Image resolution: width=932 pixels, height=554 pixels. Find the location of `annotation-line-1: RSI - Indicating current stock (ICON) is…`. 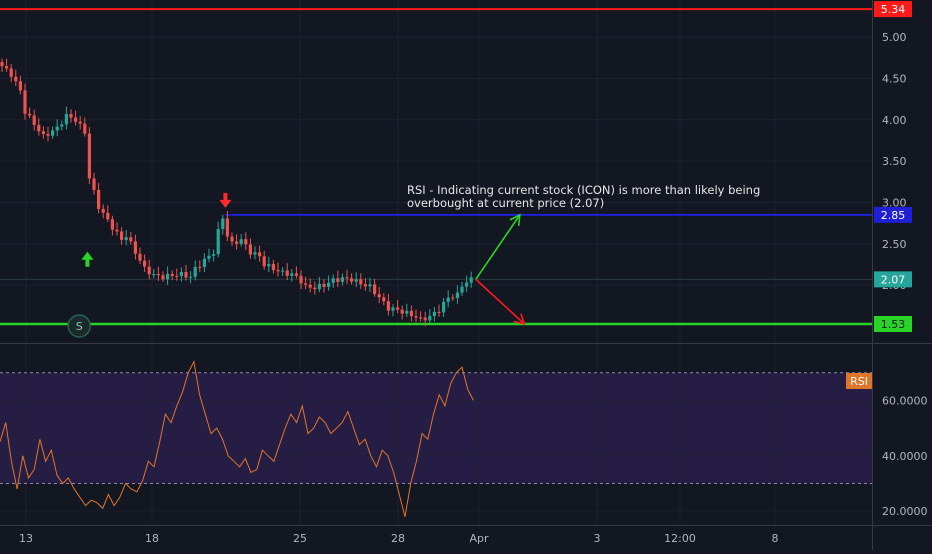

annotation-line-1: RSI - Indicating current stock (ICON) is… is located at coordinates (583, 190).